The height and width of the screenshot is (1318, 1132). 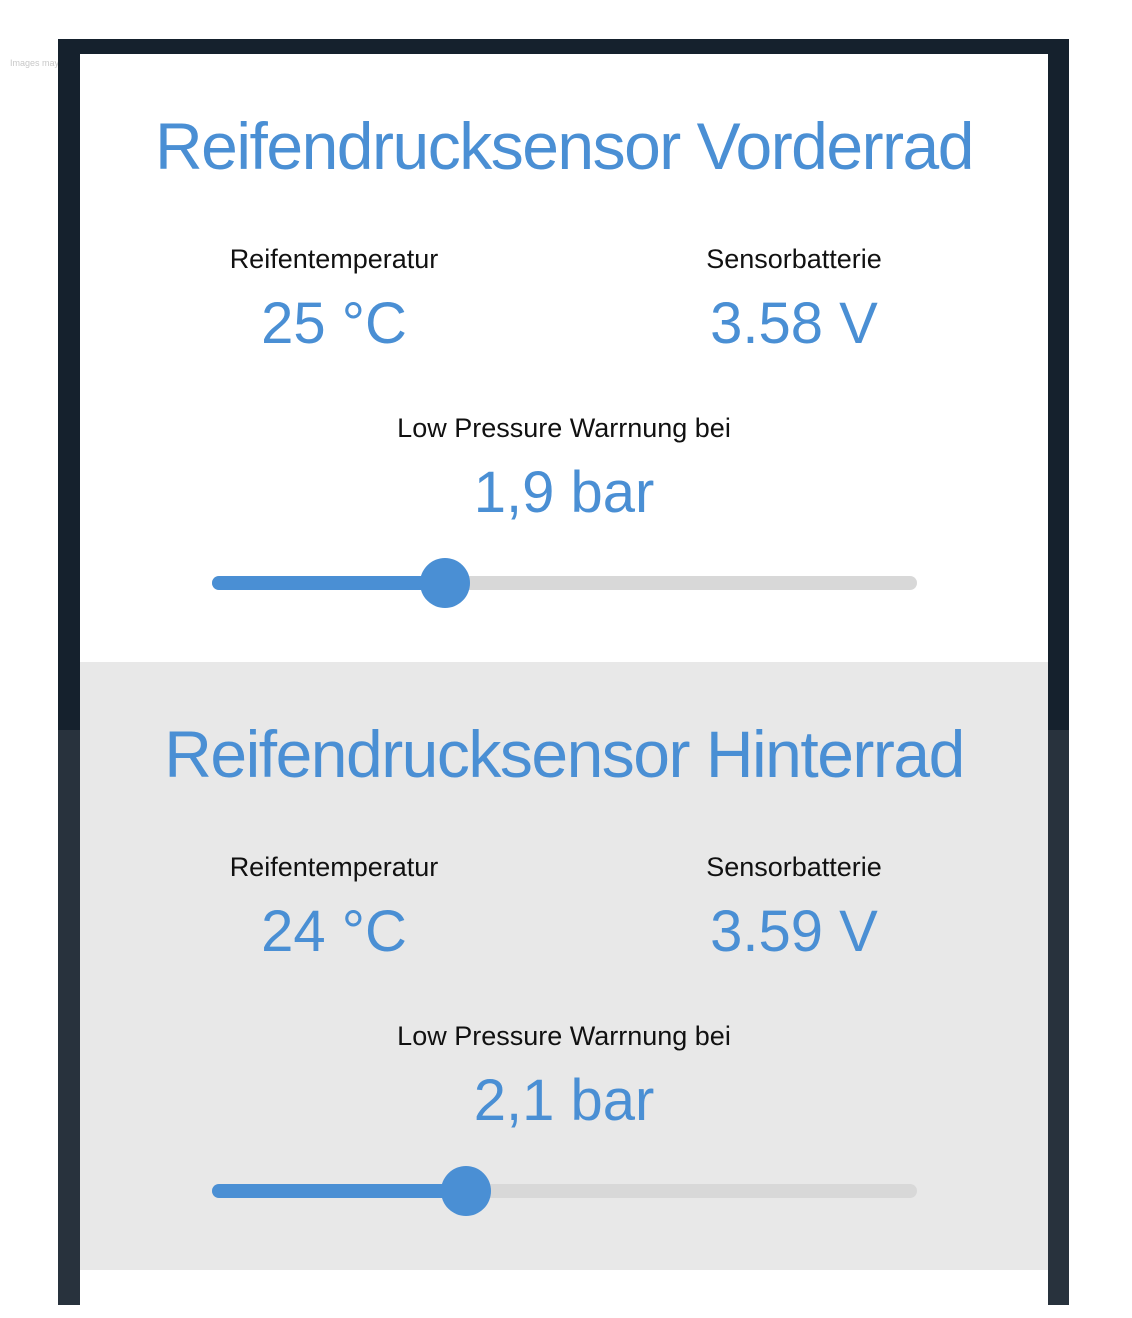 What do you see at coordinates (334, 323) in the screenshot?
I see `temperature-value: 25 °C` at bounding box center [334, 323].